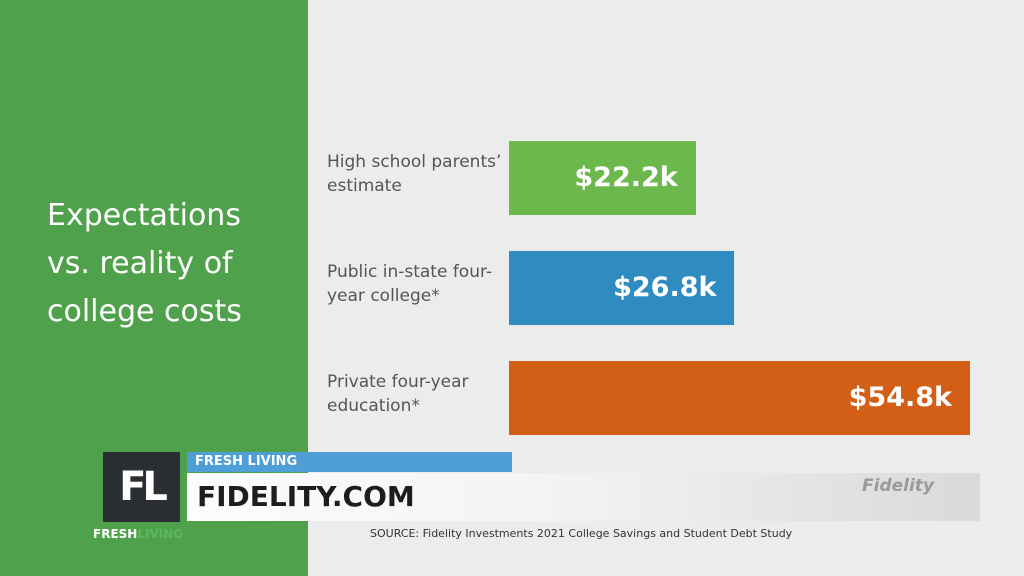 The image size is (1024, 576). I want to click on caption-part: LIVING, so click(160, 534).